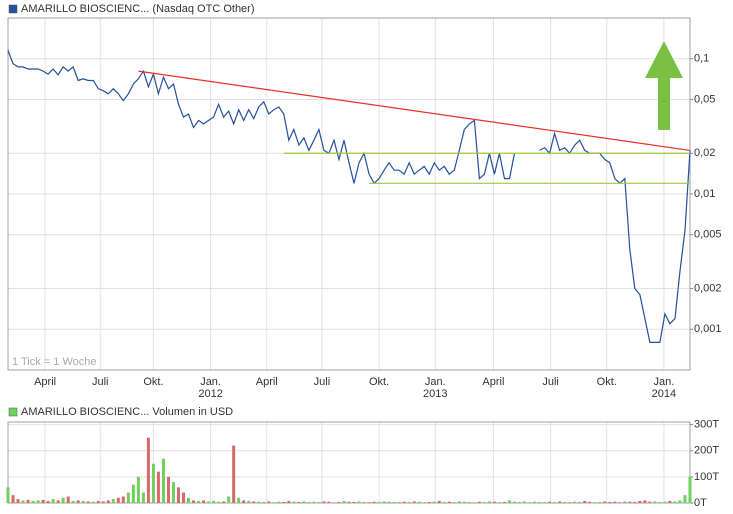 Image resolution: width=733 pixels, height=514 pixels. Describe the element at coordinates (708, 288) in the screenshot. I see `y-tick-label: 0,002` at that location.